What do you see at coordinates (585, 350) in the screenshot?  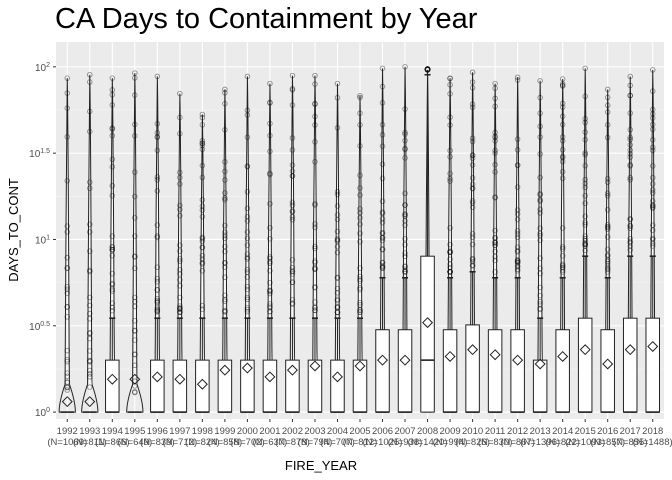 I see `mean-diamond` at bounding box center [585, 350].